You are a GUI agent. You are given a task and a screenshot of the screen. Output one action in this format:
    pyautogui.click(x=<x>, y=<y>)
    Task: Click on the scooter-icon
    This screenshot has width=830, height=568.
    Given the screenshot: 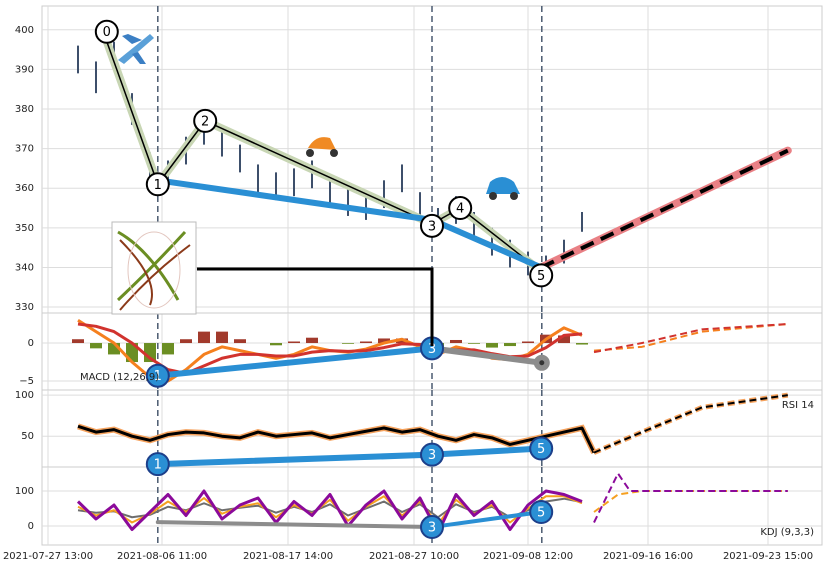 What is the action you would take?
    pyautogui.click(x=322, y=147)
    